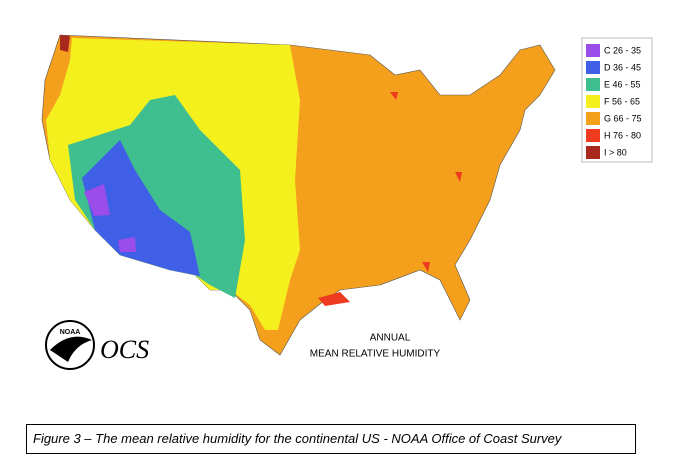  What do you see at coordinates (65, 43) in the screenshot?
I see `region-i` at bounding box center [65, 43].